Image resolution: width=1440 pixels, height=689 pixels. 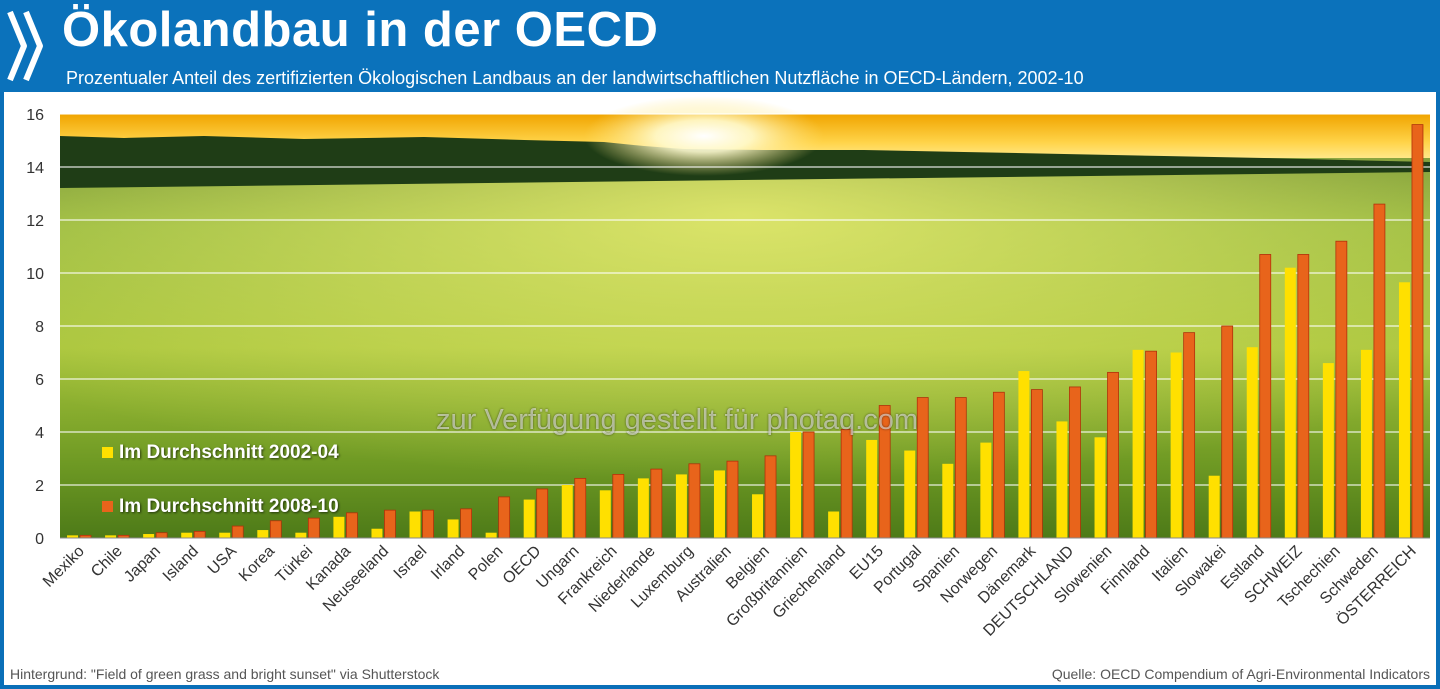 I want to click on x-tick-label: Japan, so click(x=142, y=564).